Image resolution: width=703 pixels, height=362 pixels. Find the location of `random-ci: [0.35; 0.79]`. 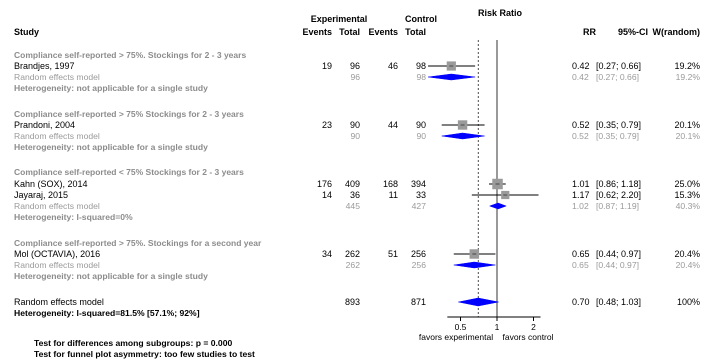

random-ci: [0.35; 0.79] is located at coordinates (617, 136).